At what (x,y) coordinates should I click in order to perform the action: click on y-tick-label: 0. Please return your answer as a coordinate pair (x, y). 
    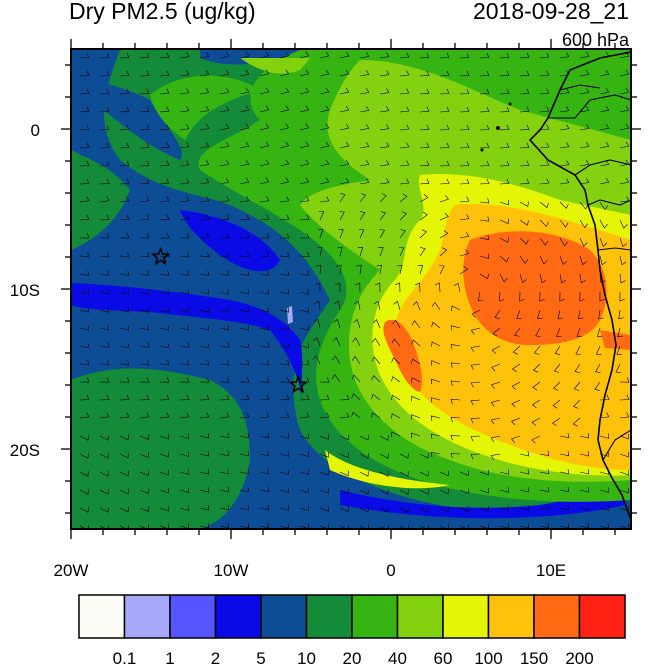
    Looking at the image, I should click on (35, 130).